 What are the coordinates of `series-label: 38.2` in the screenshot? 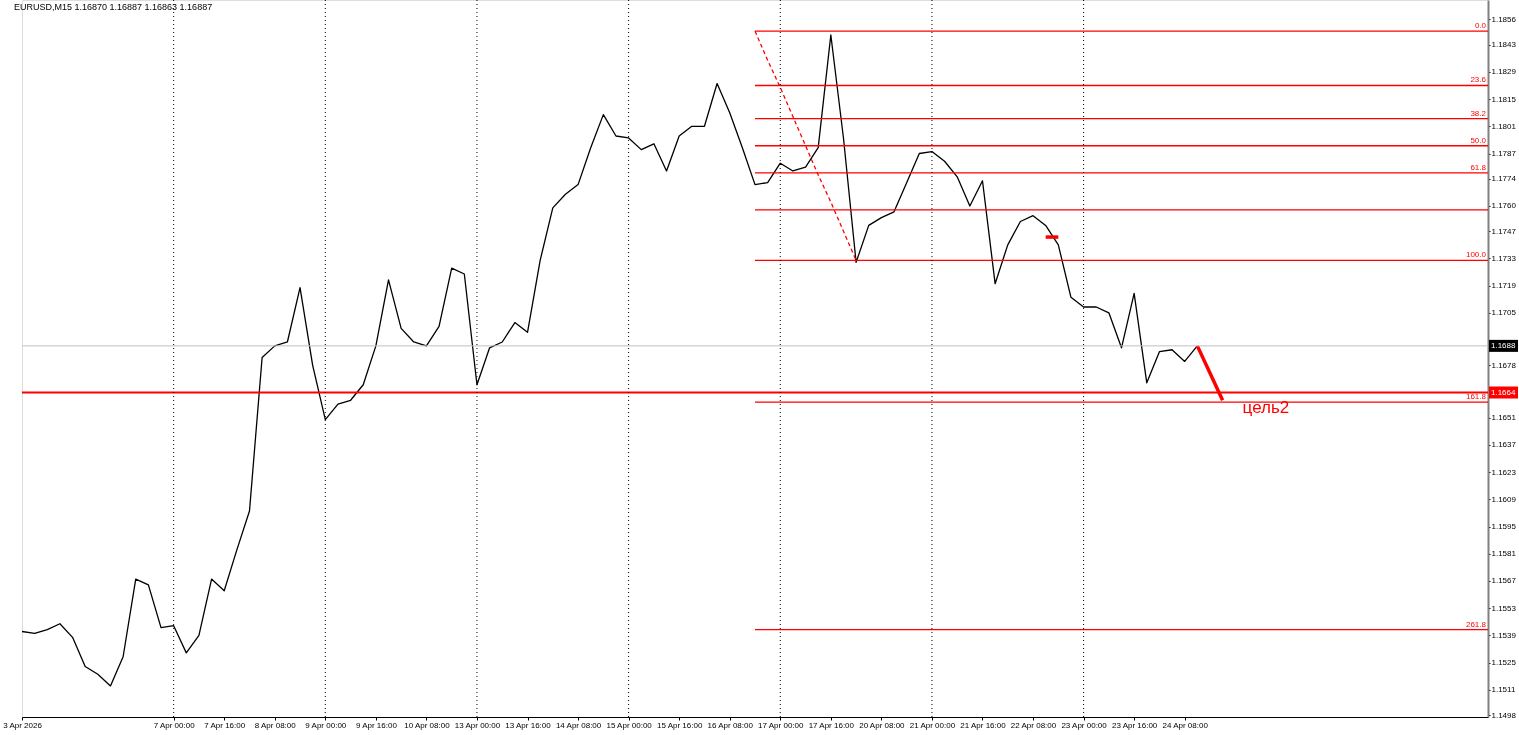 It's located at (1478, 113).